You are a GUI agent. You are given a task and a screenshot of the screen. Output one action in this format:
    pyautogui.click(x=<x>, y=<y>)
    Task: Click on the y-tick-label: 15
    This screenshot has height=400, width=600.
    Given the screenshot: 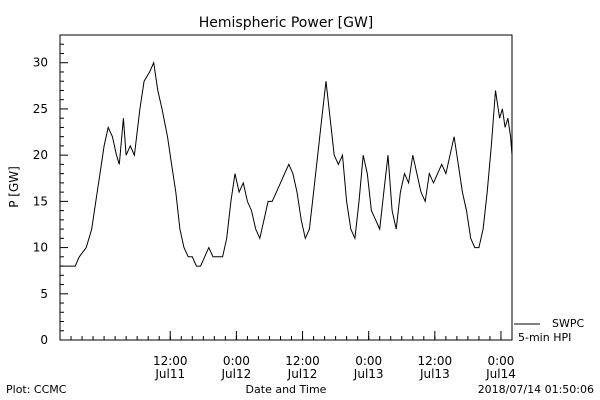 What is the action you would take?
    pyautogui.click(x=40, y=201)
    